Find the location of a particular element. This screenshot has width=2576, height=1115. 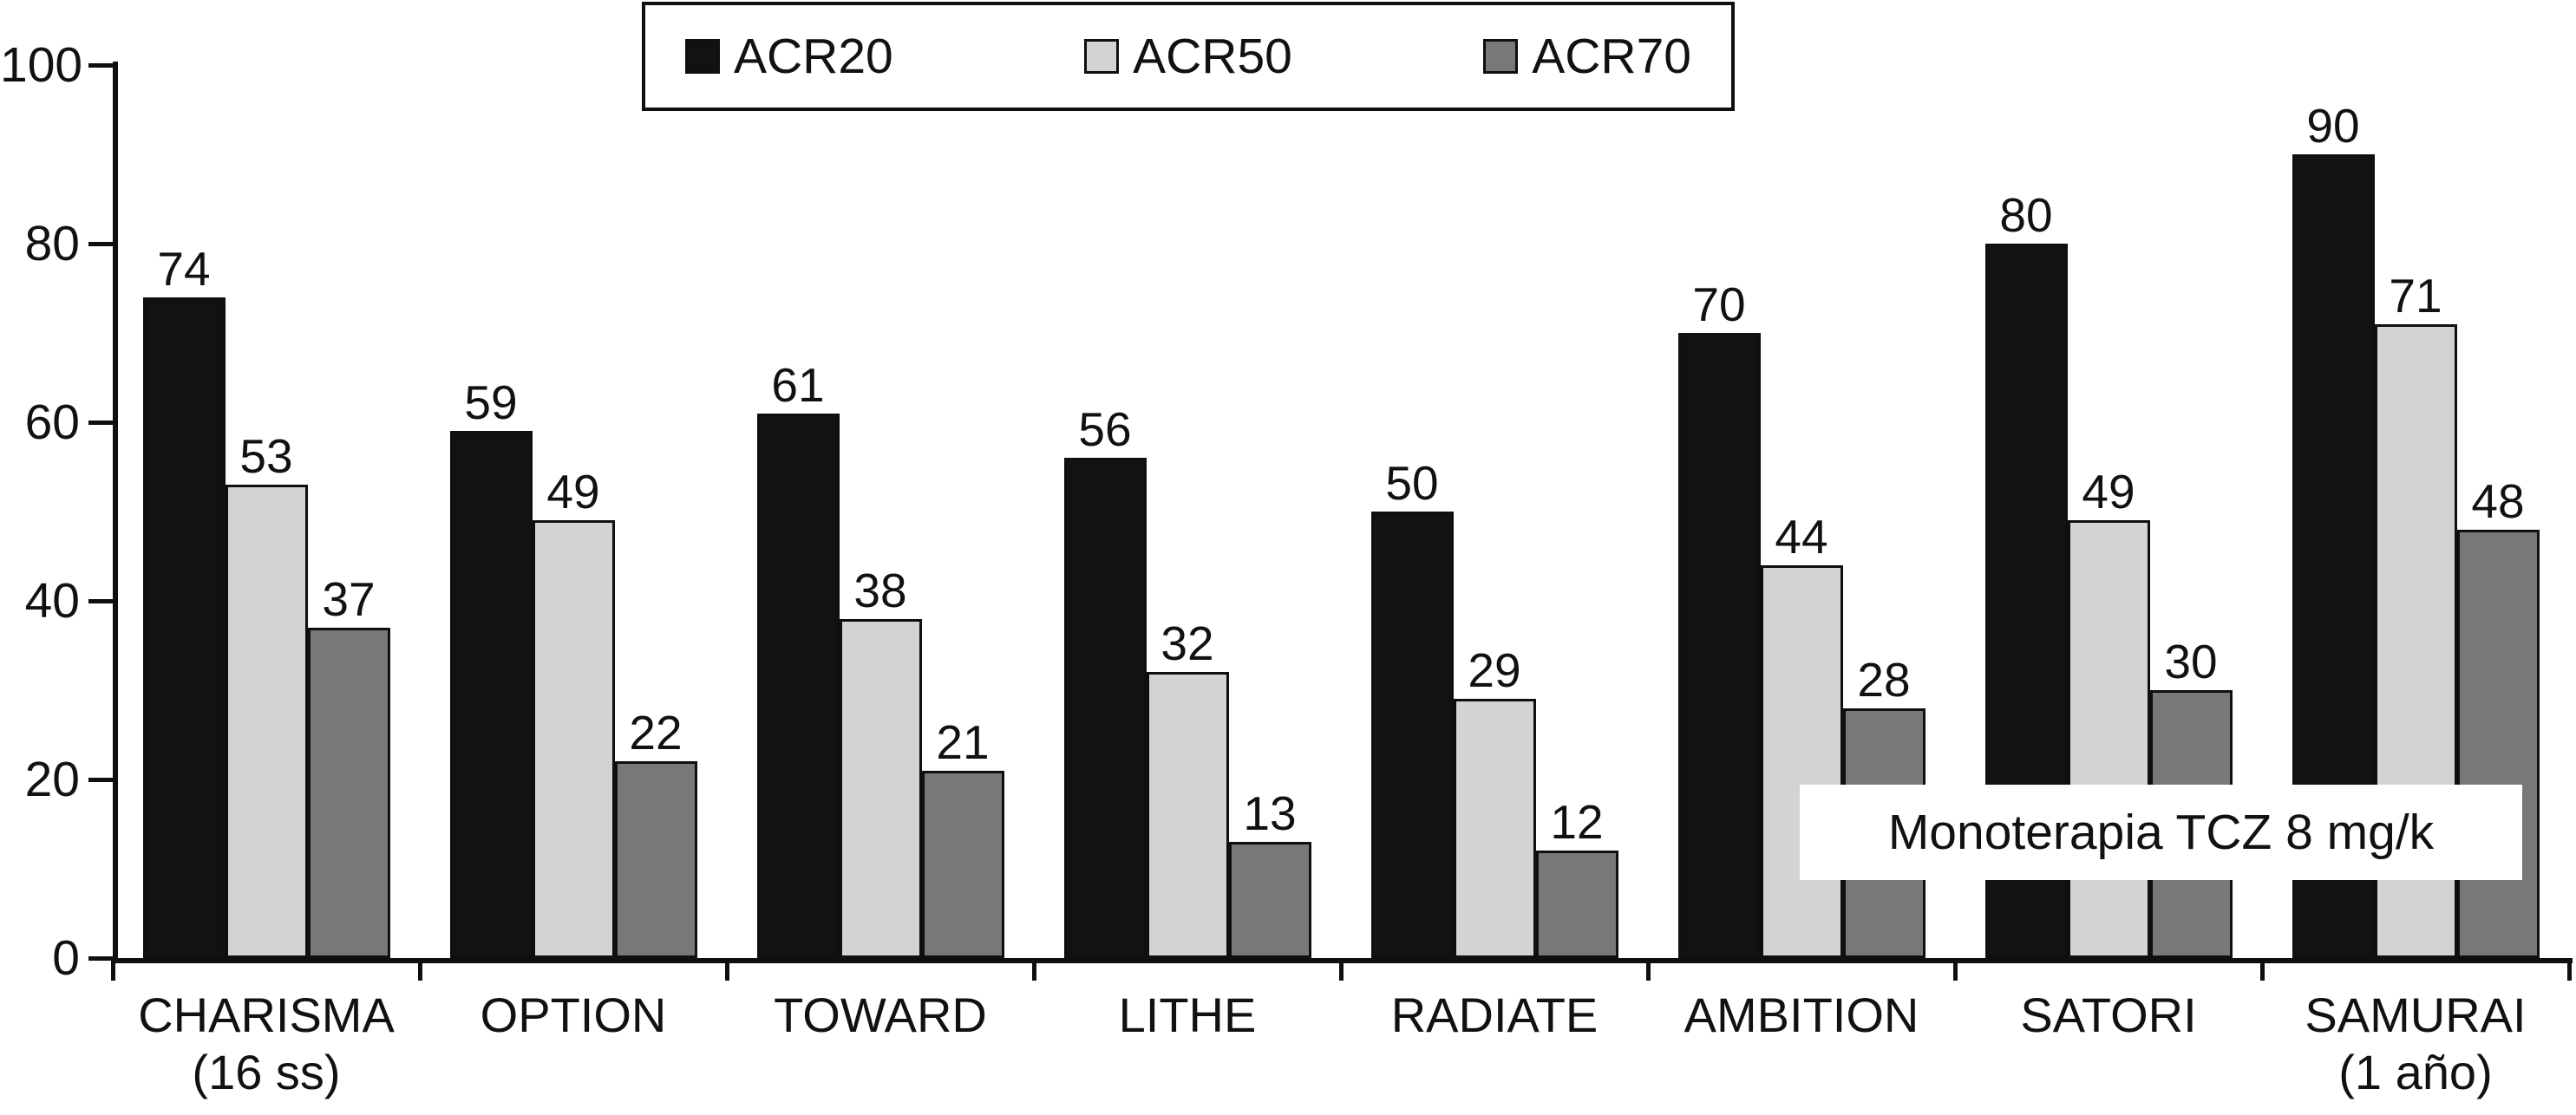

bar-acr20-4: 50 is located at coordinates (1412, 709).